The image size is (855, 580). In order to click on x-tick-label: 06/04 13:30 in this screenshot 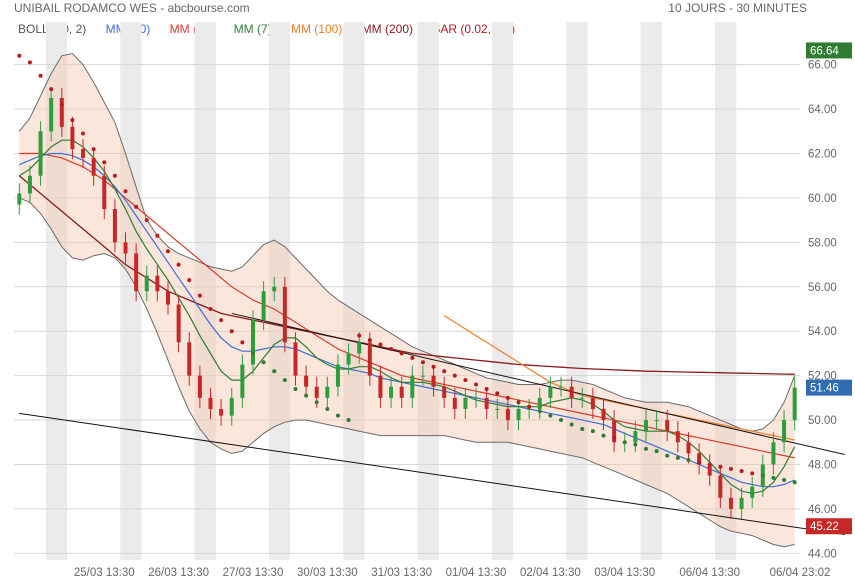, I will do `click(709, 573)`.